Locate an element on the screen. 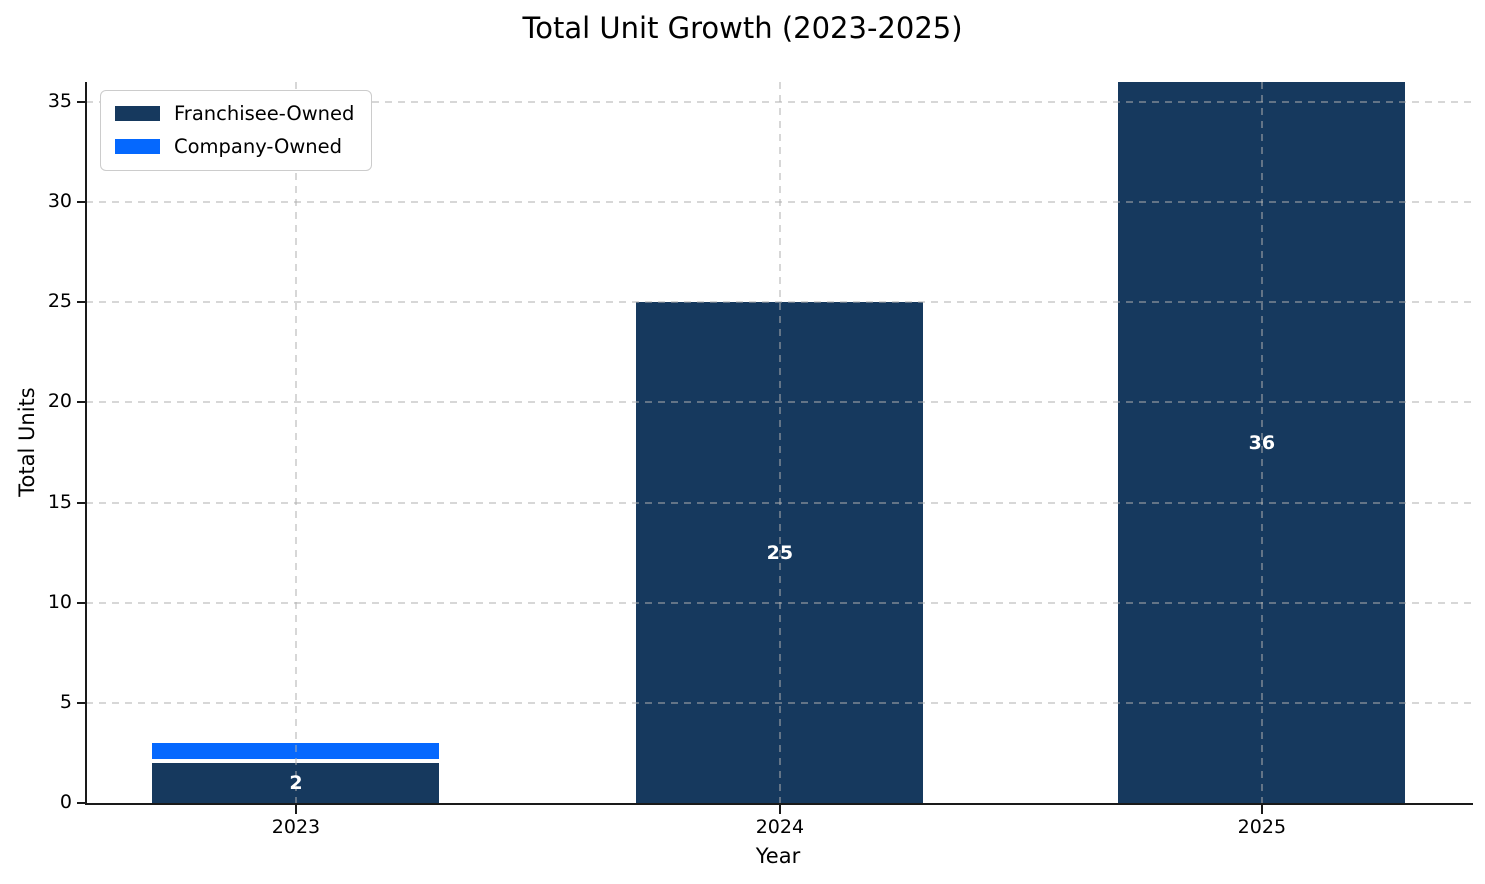 Image resolution: width=1485 pixels, height=884 pixels. y-tick-label: 35 is located at coordinates (59, 101).